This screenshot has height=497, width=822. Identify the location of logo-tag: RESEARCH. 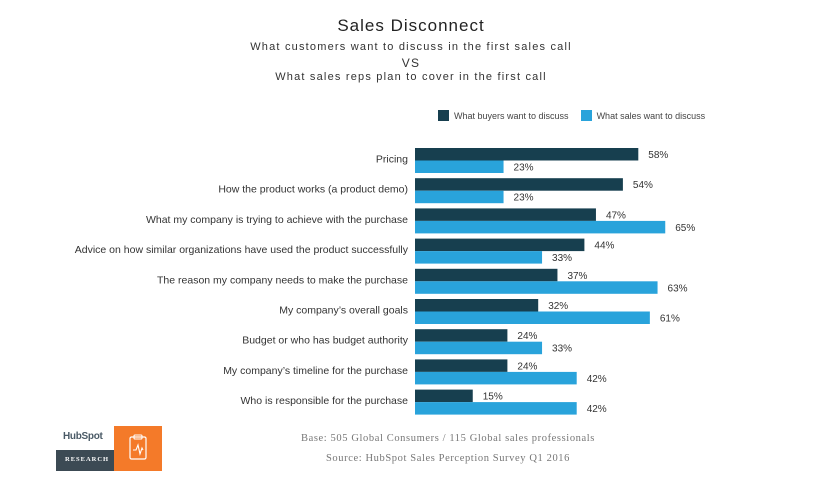
(87, 459).